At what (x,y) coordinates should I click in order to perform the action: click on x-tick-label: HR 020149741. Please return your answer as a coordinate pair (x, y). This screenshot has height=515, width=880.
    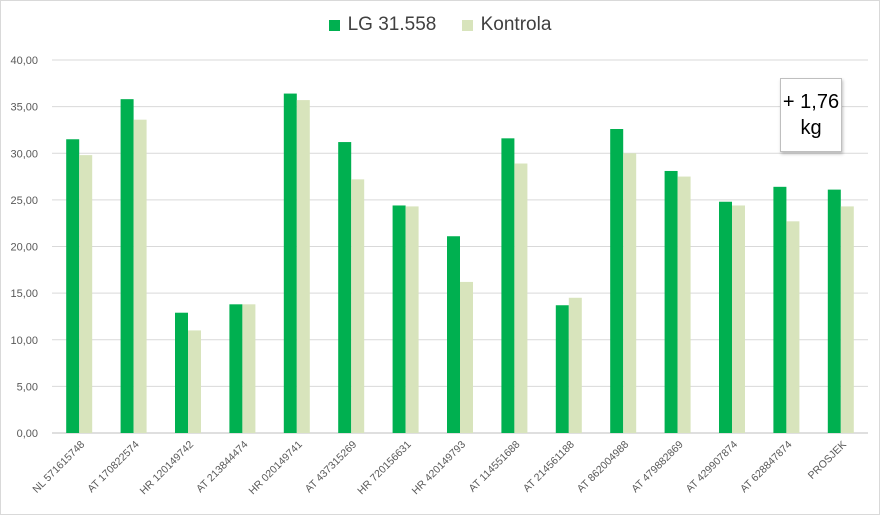
    Looking at the image, I should click on (275, 468).